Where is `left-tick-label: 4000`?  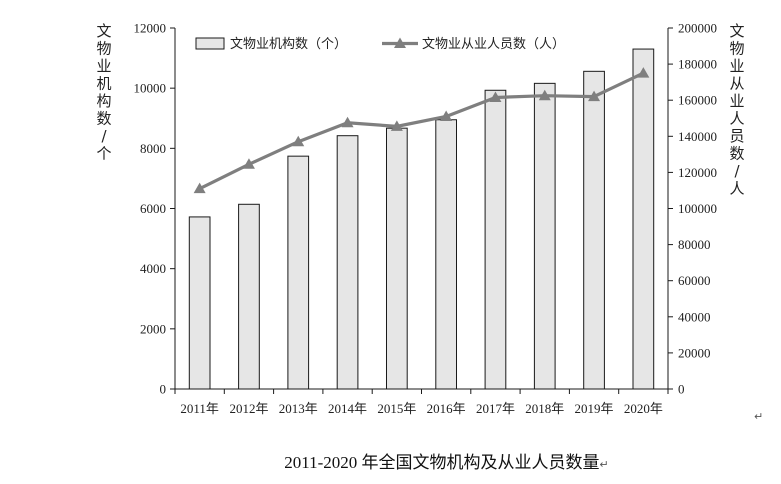
left-tick-label: 4000 is located at coordinates (153, 268).